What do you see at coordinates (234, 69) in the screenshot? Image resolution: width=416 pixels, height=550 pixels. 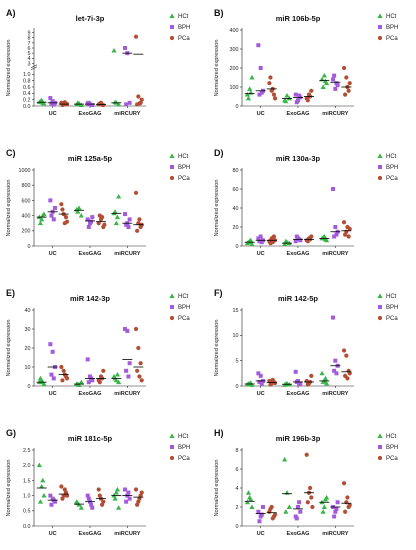 I see `y-tick-label: 200` at bounding box center [234, 69].